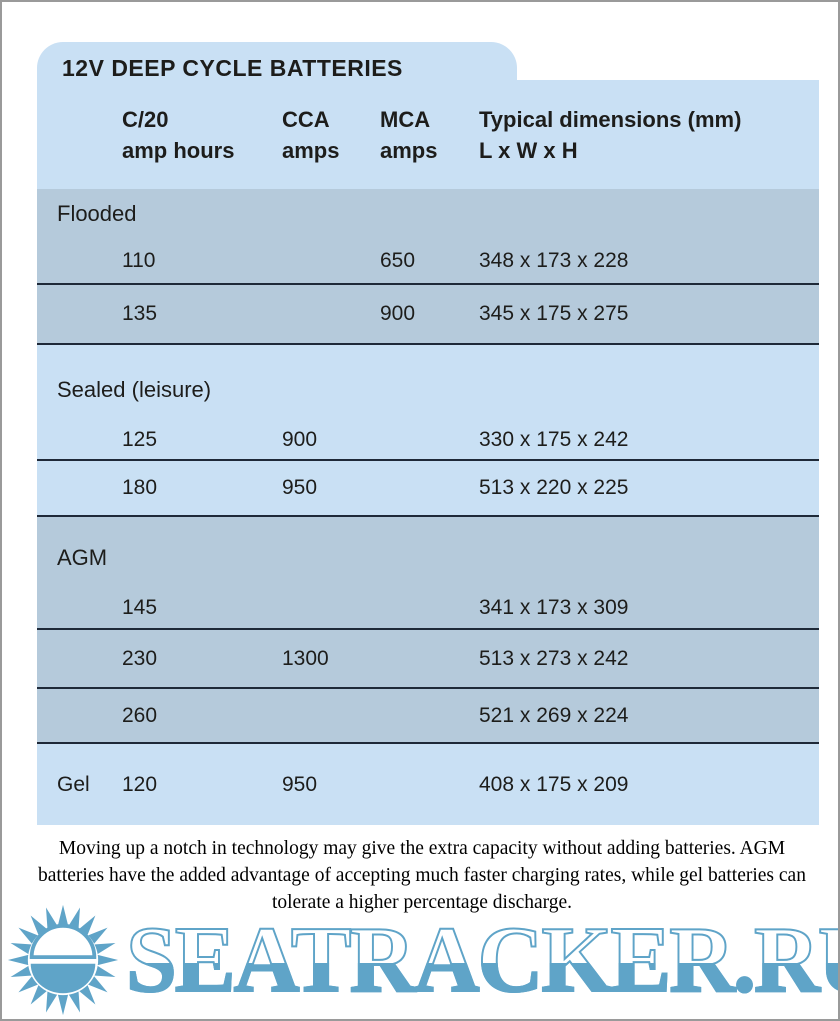  I want to click on table-title-tab: 12V DEEP CYCLE BATTERIES, so click(277, 61).